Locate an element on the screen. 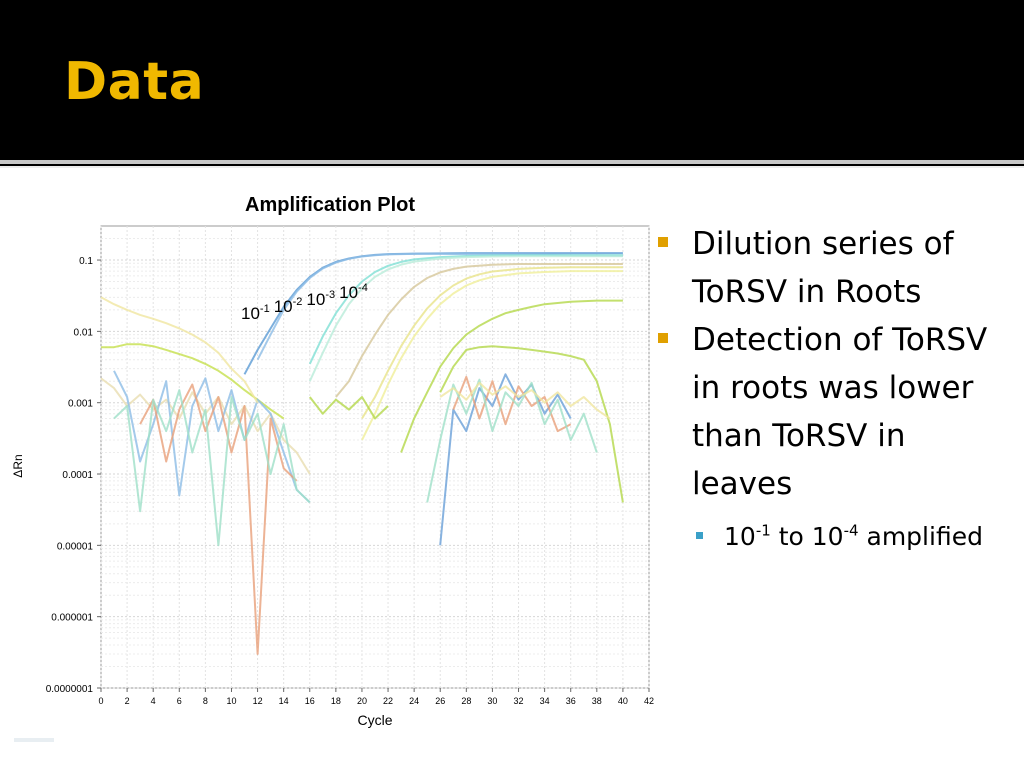 This screenshot has height=768, width=1024. sub-bullet-marker-icon is located at coordinates (699, 535).